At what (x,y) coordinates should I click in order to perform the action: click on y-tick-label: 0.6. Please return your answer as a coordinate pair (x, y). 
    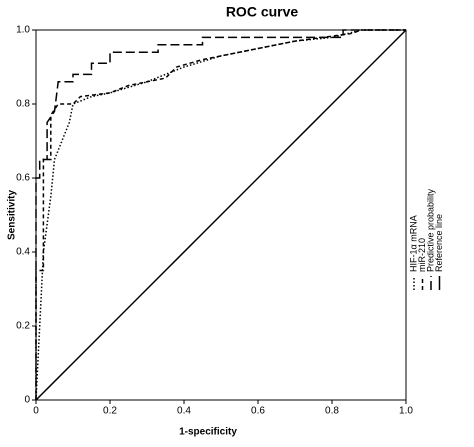
    Looking at the image, I should click on (23, 178).